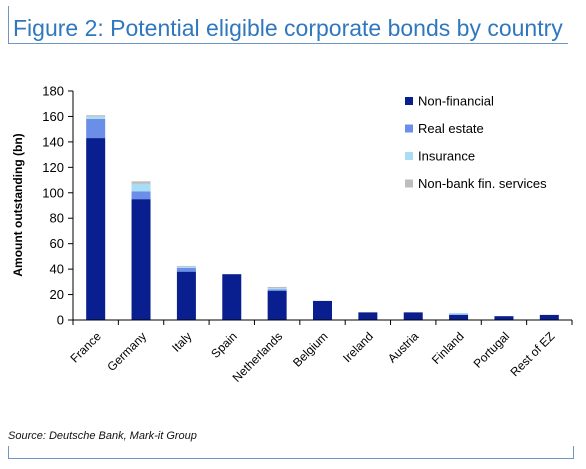 The width and height of the screenshot is (586, 469). What do you see at coordinates (448, 348) in the screenshot?
I see `x-tick-label: Finland` at bounding box center [448, 348].